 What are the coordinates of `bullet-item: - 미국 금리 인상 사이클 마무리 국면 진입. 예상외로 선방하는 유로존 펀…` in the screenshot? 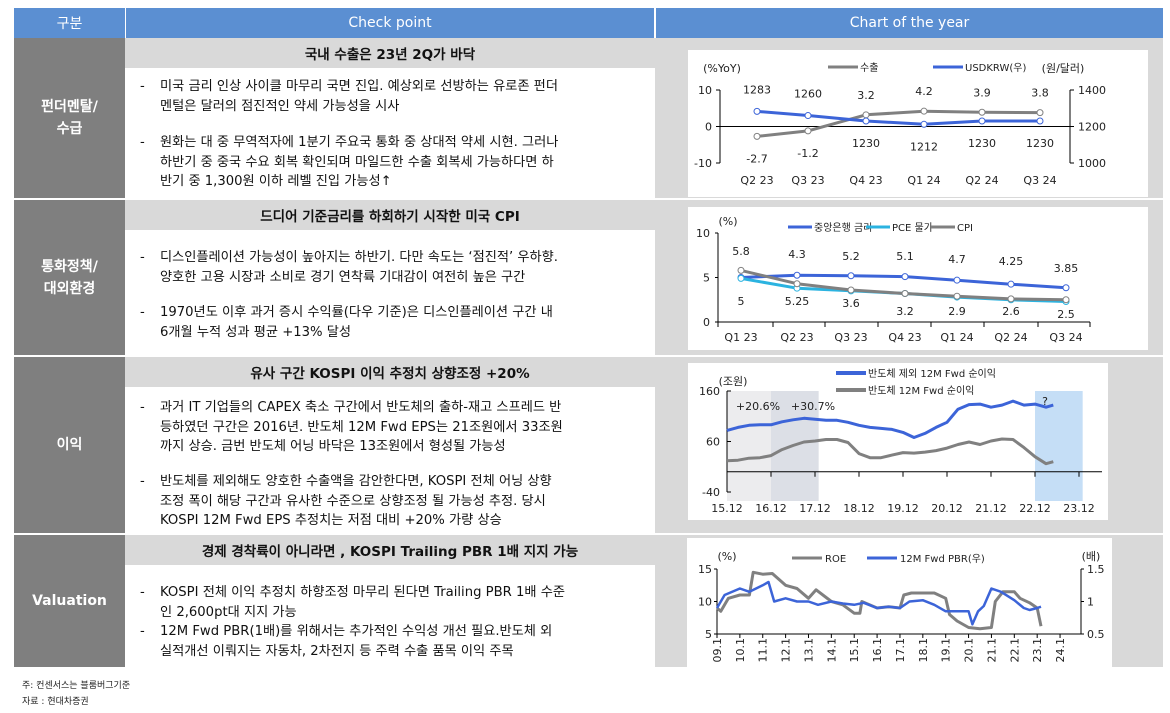 It's located at (395, 96).